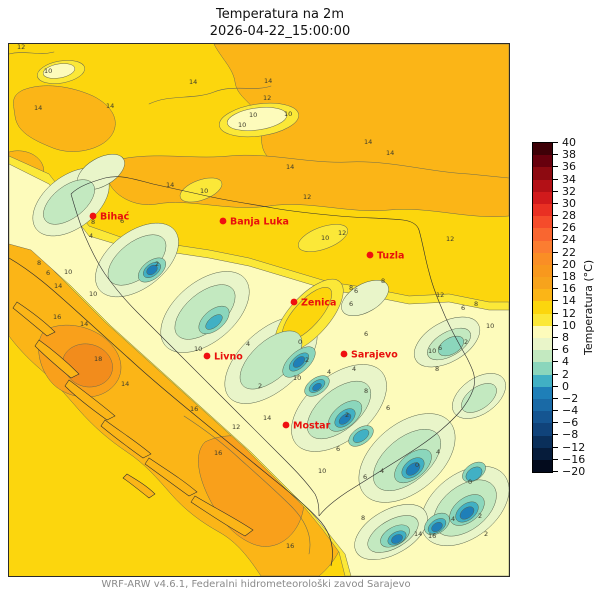  I want to click on colorbar-tick-label: 2, so click(565, 374).